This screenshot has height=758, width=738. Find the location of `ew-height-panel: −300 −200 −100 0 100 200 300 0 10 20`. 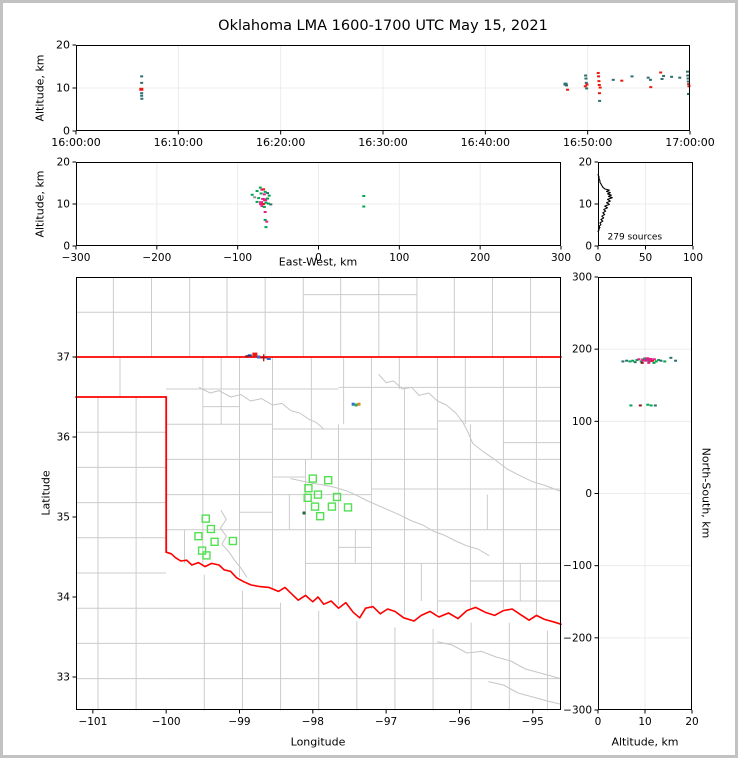

ew-height-panel: −300 −200 −100 0 100 200 300 0 10 20 is located at coordinates (314, 211).